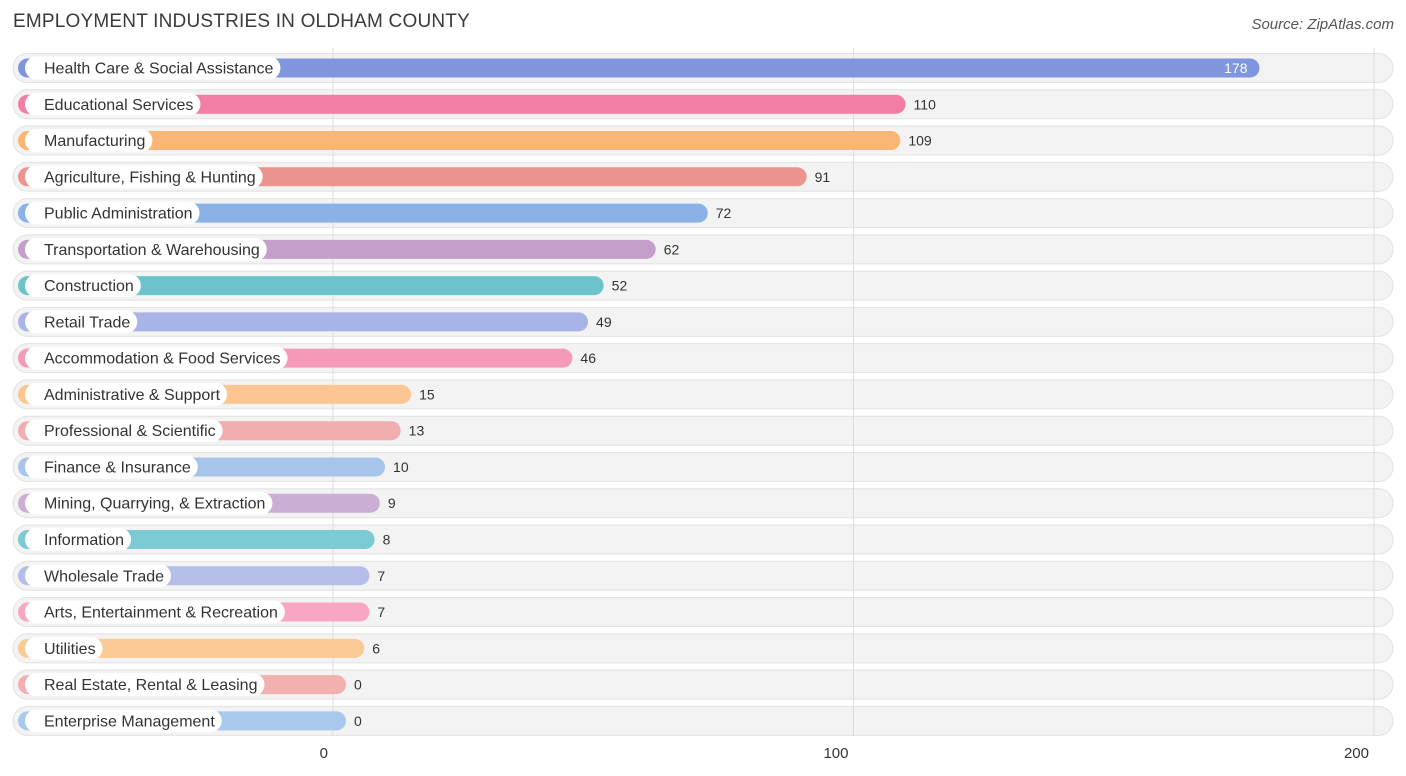 The width and height of the screenshot is (1406, 776). Describe the element at coordinates (132, 395) in the screenshot. I see `category-label: Administrative & Support` at that location.